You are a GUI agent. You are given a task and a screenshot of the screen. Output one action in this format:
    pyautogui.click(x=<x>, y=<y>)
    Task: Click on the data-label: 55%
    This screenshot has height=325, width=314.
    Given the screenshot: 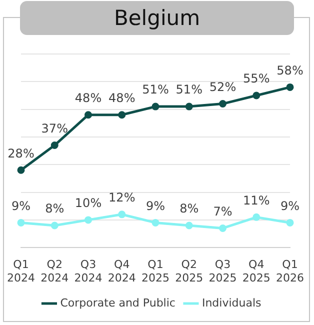 What is the action you would take?
    pyautogui.click(x=256, y=79)
    